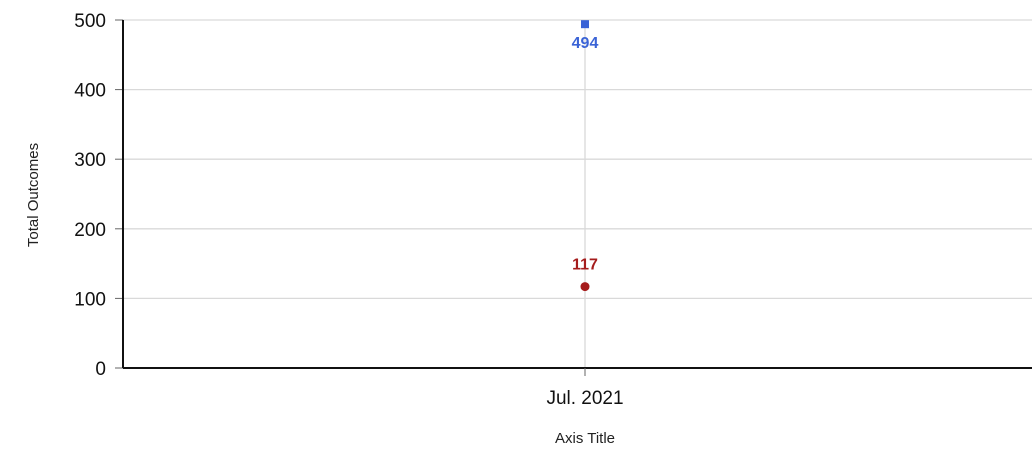 Image resolution: width=1032 pixels, height=451 pixels. Describe the element at coordinates (98, 195) in the screenshot. I see `y-tick-labels: 0 100 200 300 400 500` at that location.